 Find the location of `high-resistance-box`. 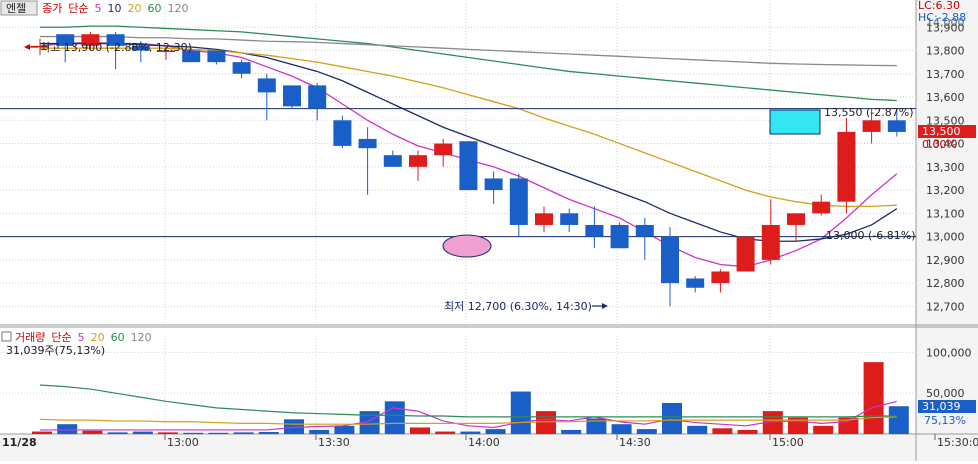

high-resistance-box is located at coordinates (795, 122).